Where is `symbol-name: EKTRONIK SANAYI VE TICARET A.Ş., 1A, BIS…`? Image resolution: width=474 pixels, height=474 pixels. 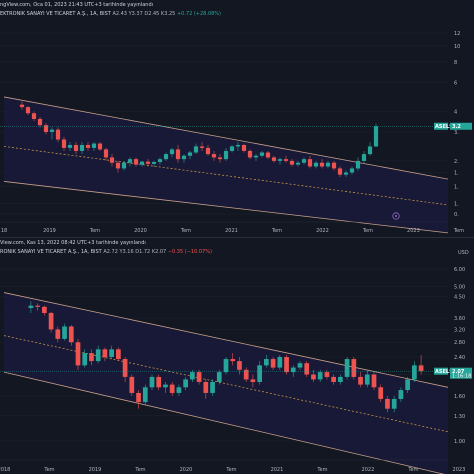 symbol-name: EKTRONIK SANAYI VE TICARET A.Ş., 1A, BIS… is located at coordinates (55, 14).